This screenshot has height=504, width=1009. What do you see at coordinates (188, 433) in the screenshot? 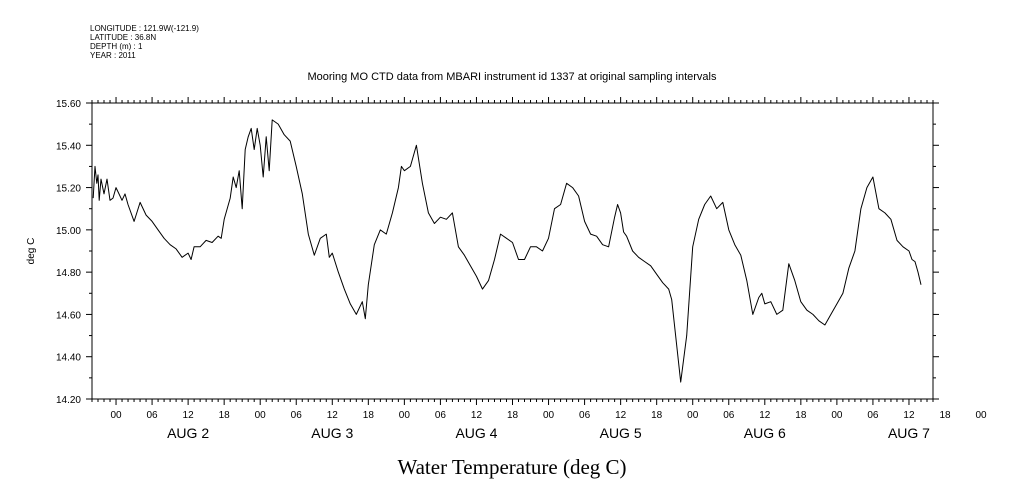
I see `day-label: AUG 2` at bounding box center [188, 433].